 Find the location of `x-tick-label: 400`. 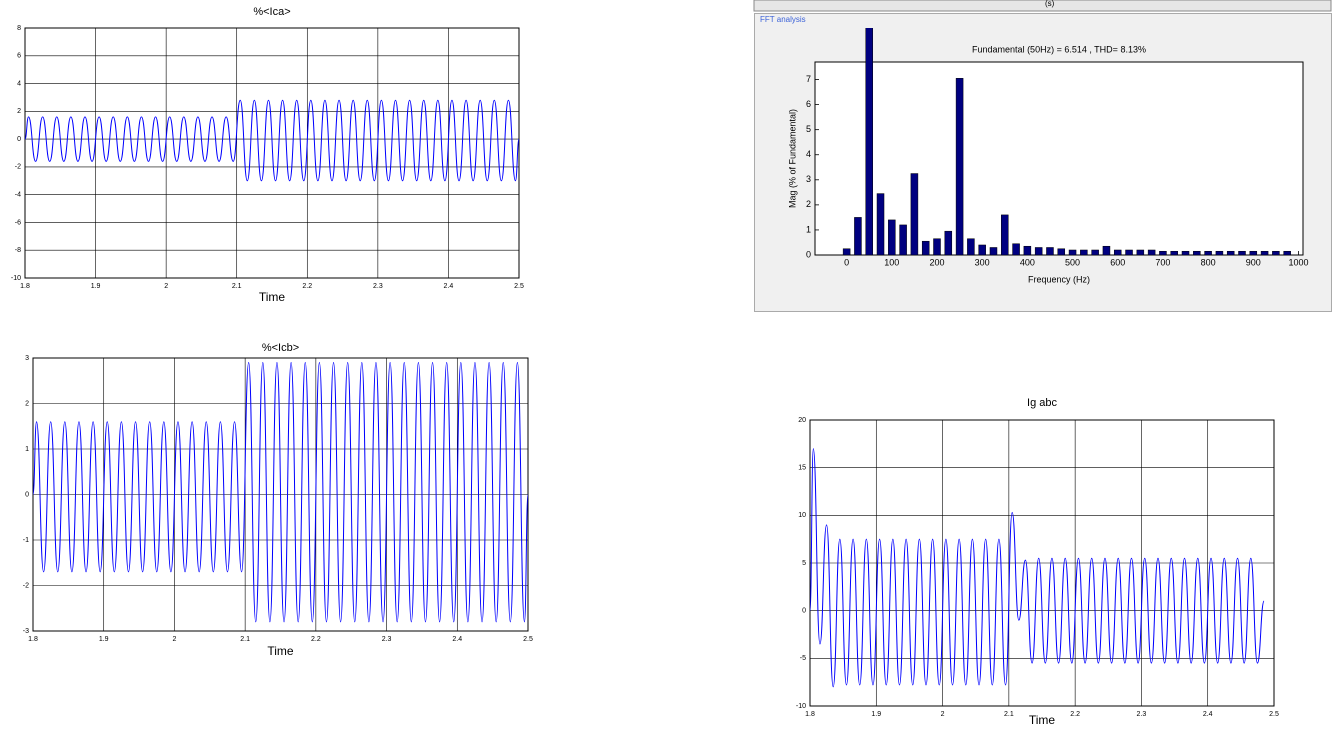

x-tick-label: 400 is located at coordinates (1027, 262).